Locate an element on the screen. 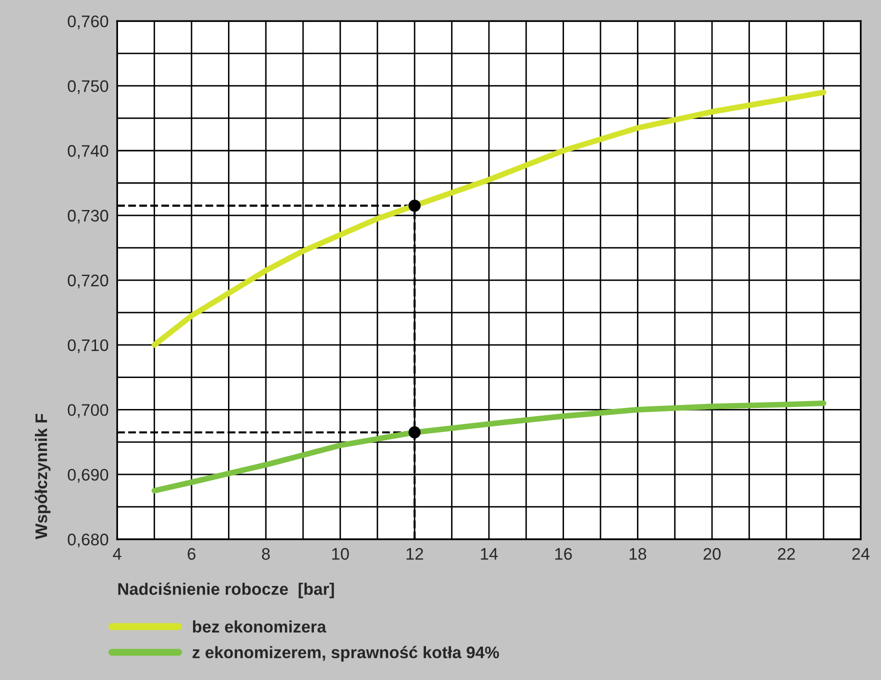  y-tick-label: 0,760 is located at coordinates (88, 22).